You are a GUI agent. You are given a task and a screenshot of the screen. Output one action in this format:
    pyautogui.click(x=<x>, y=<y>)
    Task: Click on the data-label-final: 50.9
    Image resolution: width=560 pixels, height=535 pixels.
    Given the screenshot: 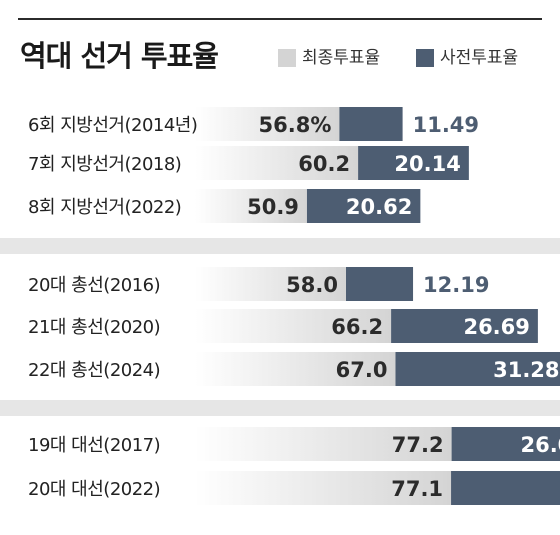 What is the action you would take?
    pyautogui.click(x=273, y=207)
    